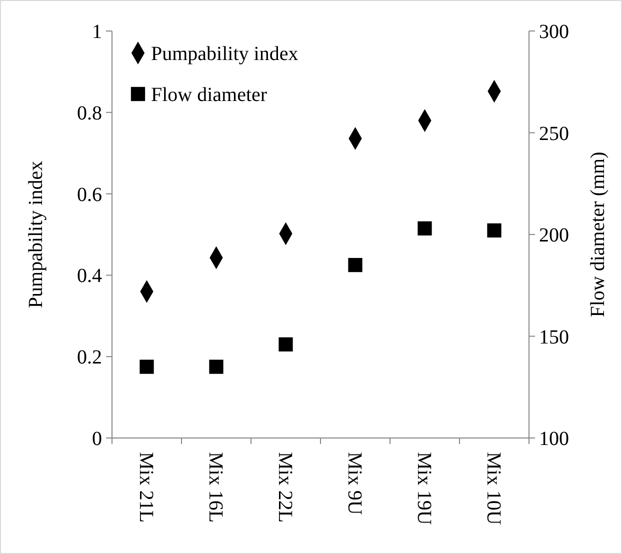 The height and width of the screenshot is (554, 622). Describe the element at coordinates (89, 195) in the screenshot. I see `y-tick-label: 0.6` at that location.